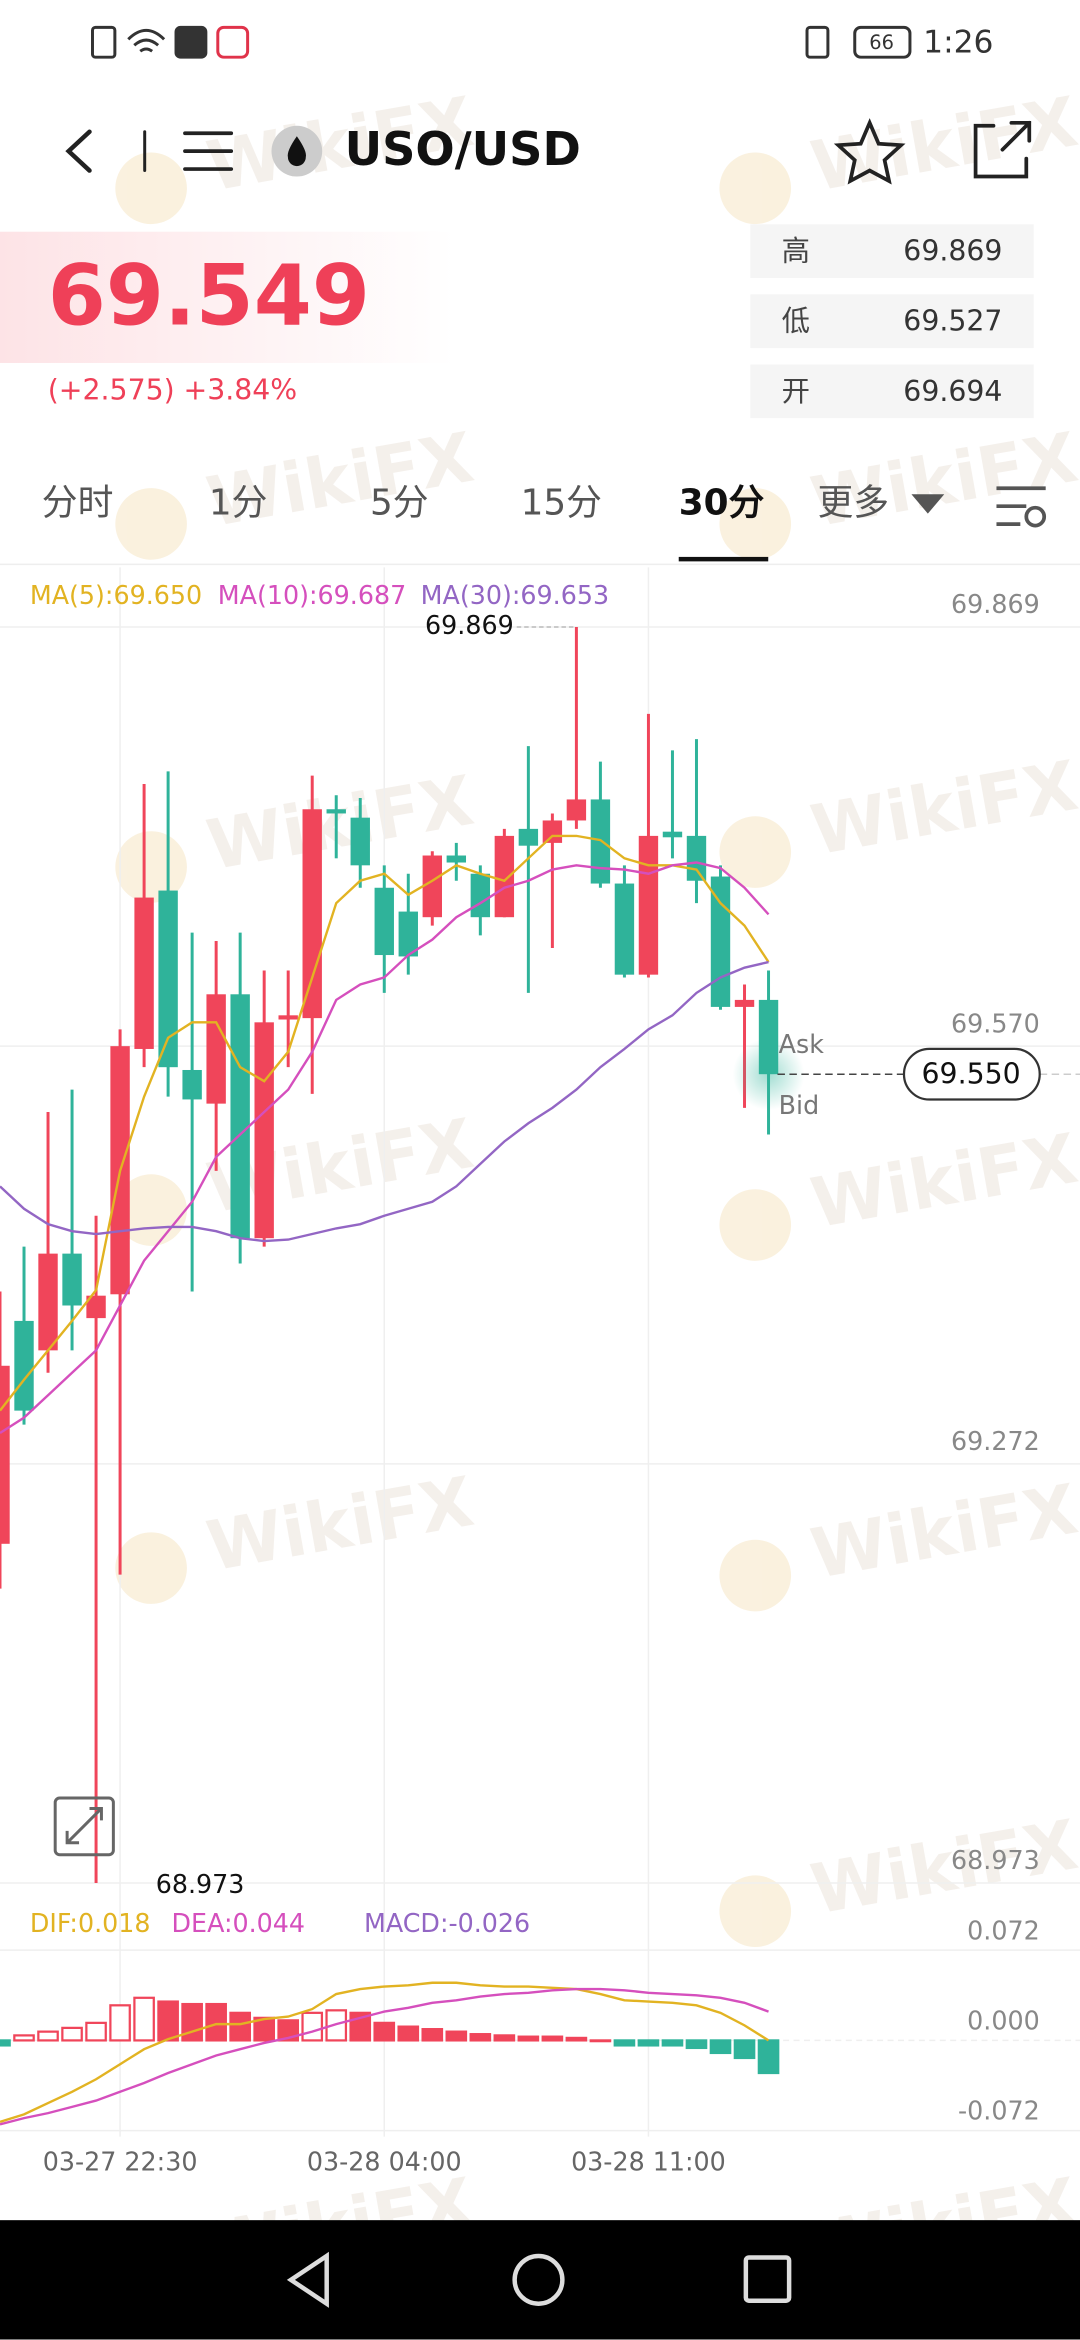 The height and width of the screenshot is (2340, 1080). Describe the element at coordinates (399, 503) in the screenshot. I see `period-tab: 5分` at that location.